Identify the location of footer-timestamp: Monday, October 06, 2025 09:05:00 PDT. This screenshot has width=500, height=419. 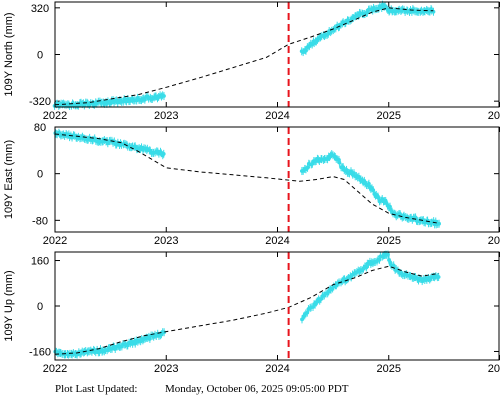
(257, 389).